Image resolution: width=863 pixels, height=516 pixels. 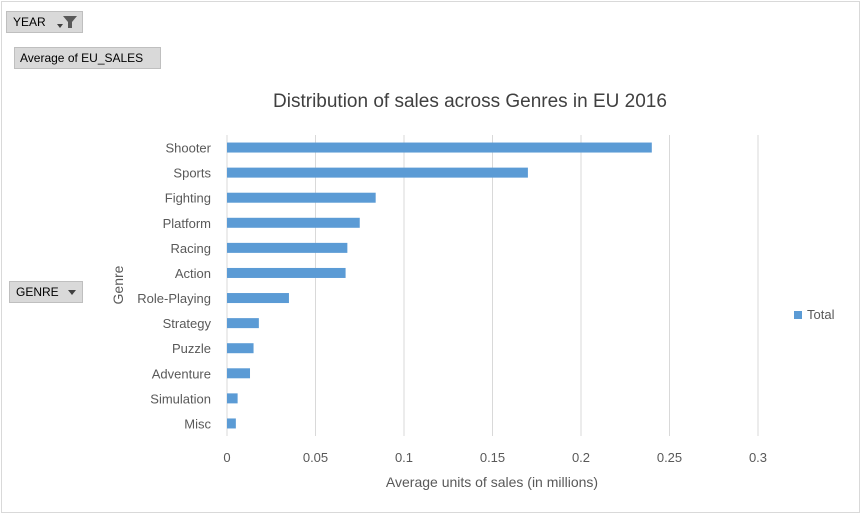 What do you see at coordinates (82, 58) in the screenshot?
I see `measure-field-label: Average of EU_SALES` at bounding box center [82, 58].